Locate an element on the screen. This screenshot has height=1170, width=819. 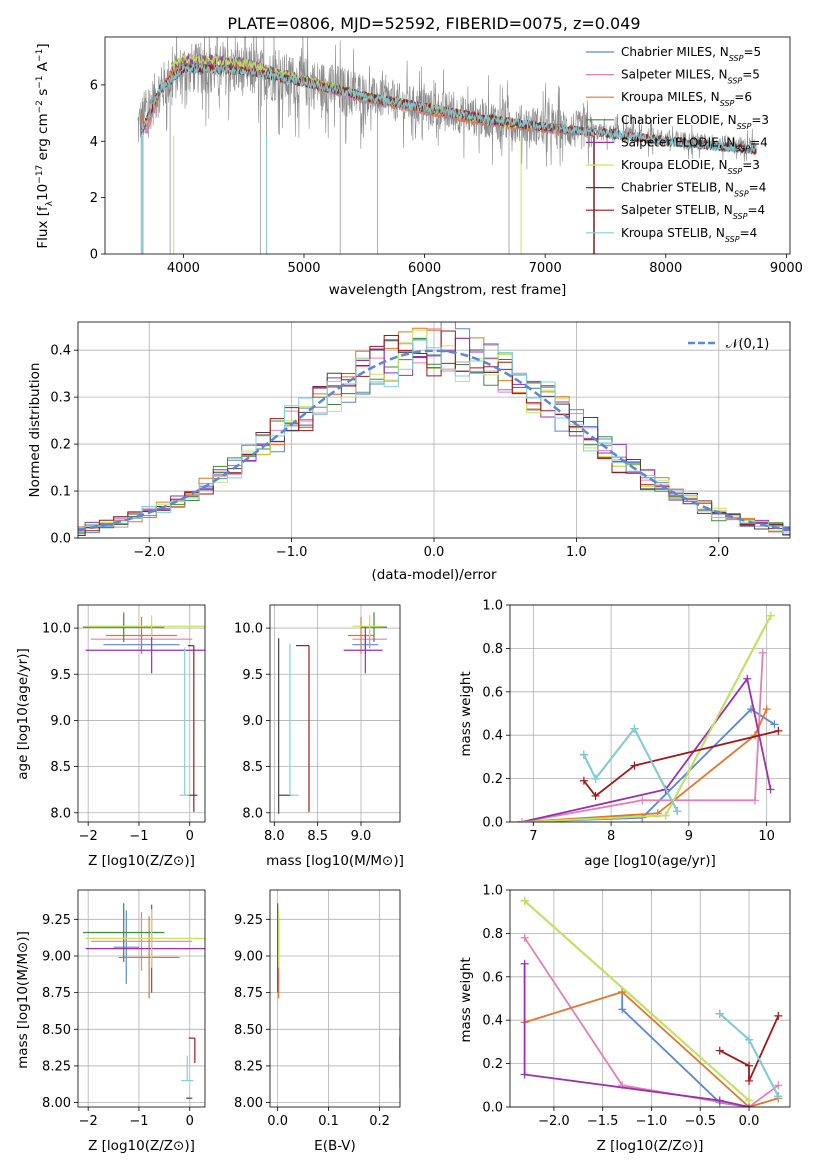
y-tick-label: 0.8 is located at coordinates (492, 934).